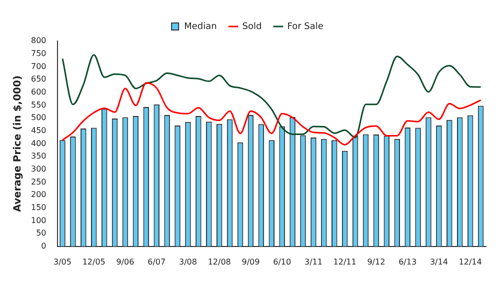 The width and height of the screenshot is (500, 284). I want to click on y-tick-label: 550, so click(38, 105).